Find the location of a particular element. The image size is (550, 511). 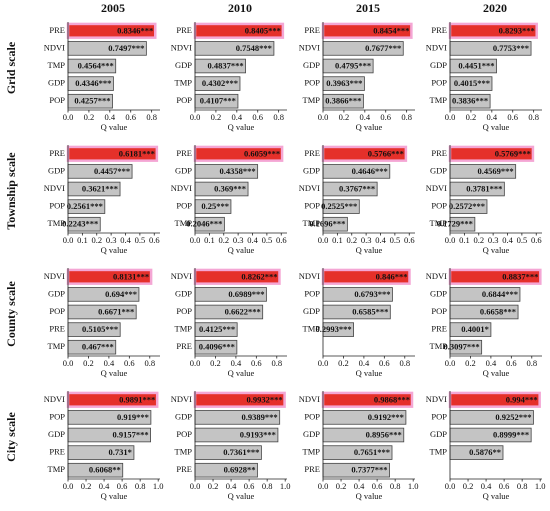

value-label: 0.5766*** is located at coordinates (386, 153).